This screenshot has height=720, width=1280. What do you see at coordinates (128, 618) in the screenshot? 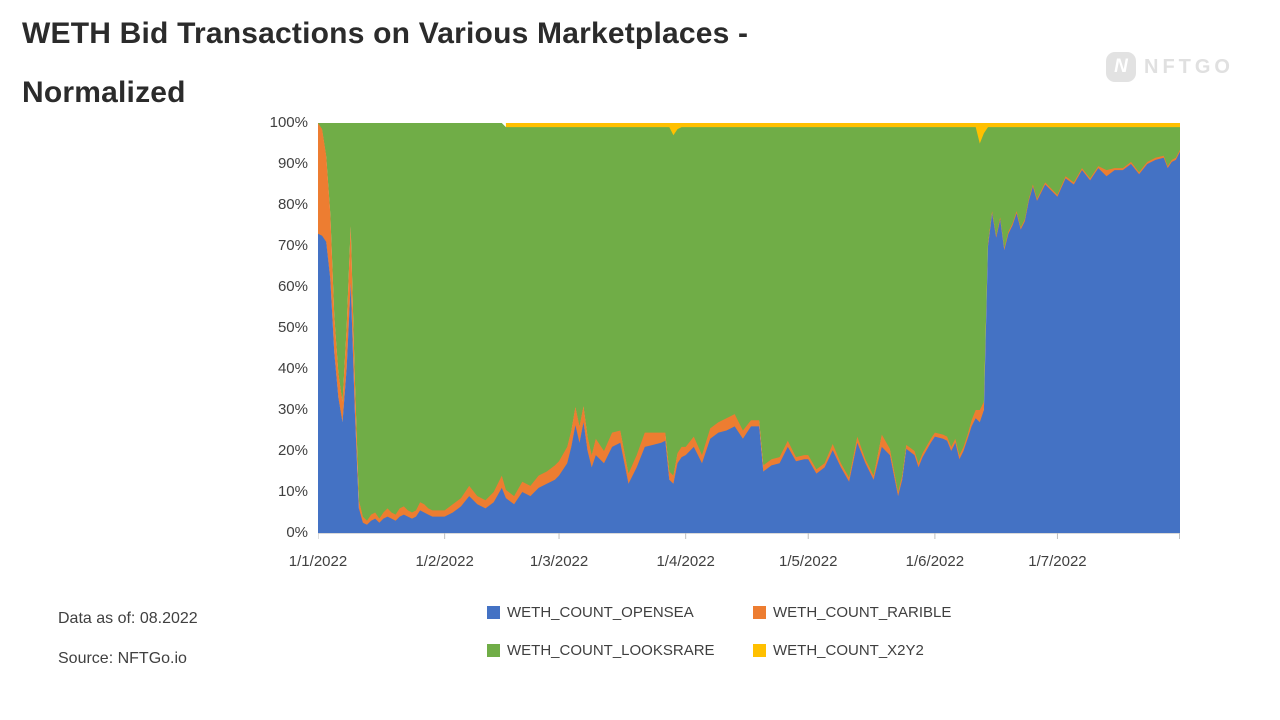
I see `data-as-of-text: Data as of: 08.2022` at bounding box center [128, 618].